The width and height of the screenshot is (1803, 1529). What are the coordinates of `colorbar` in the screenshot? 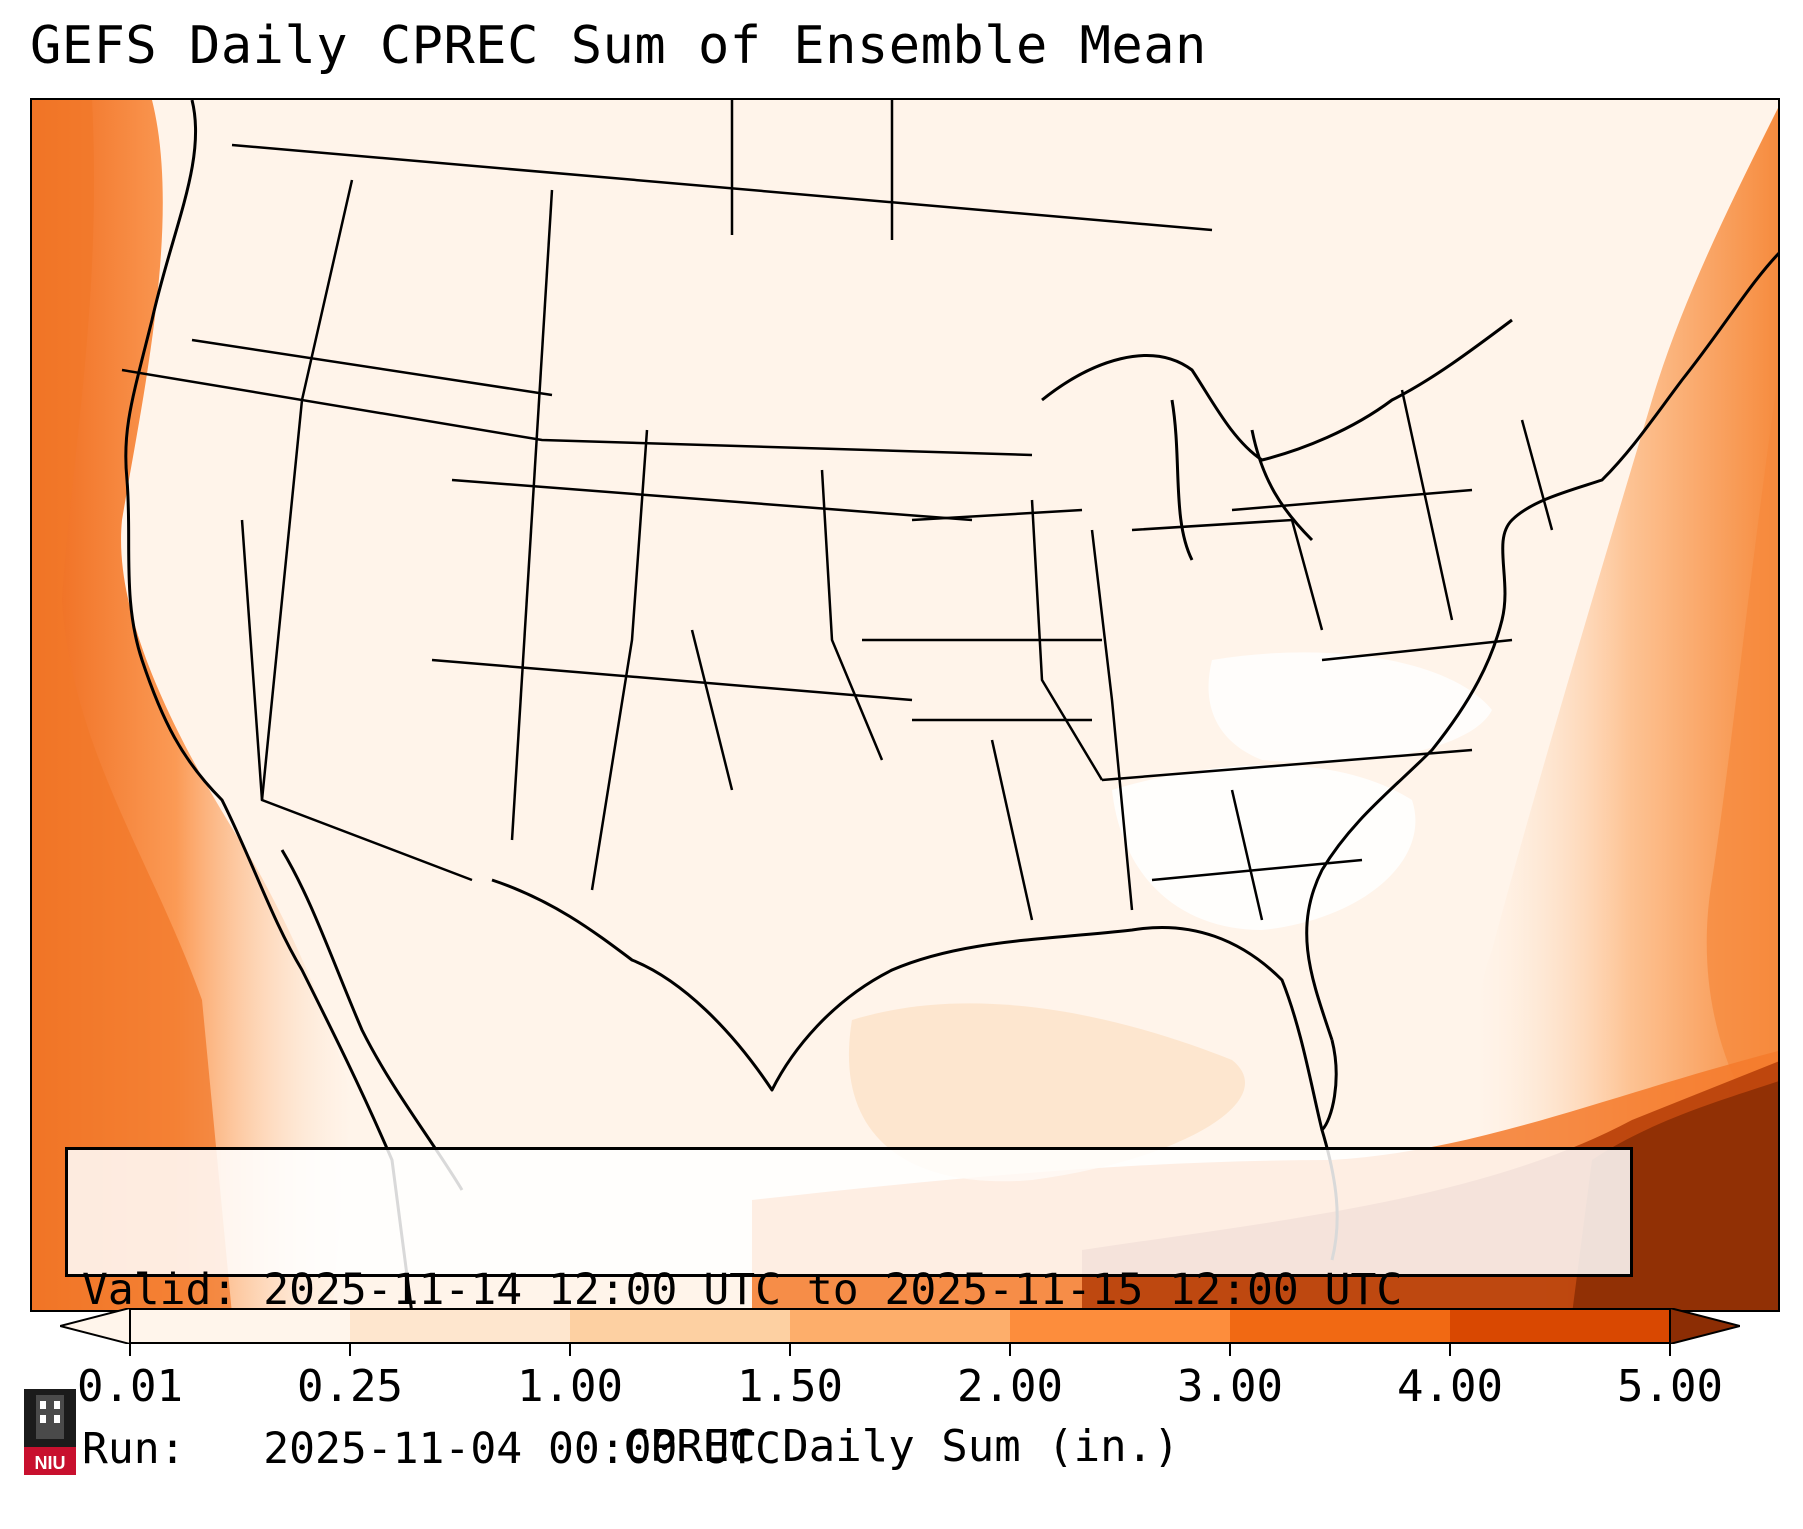 It's located at (900, 1326).